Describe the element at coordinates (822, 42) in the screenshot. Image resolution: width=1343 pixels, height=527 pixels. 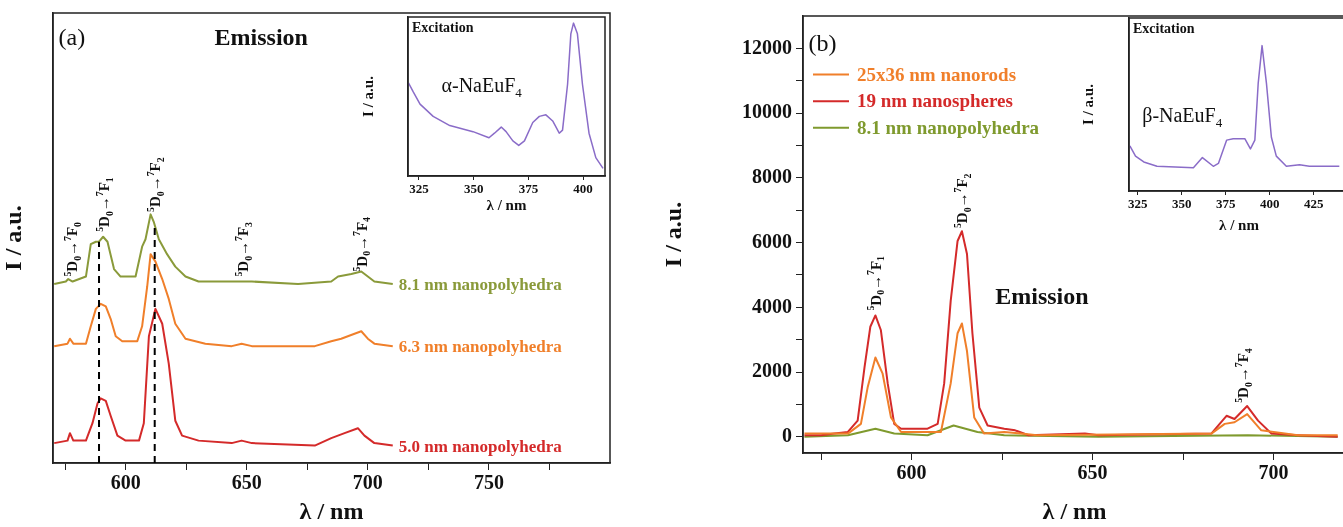
I see `annotation: (b)` at that location.